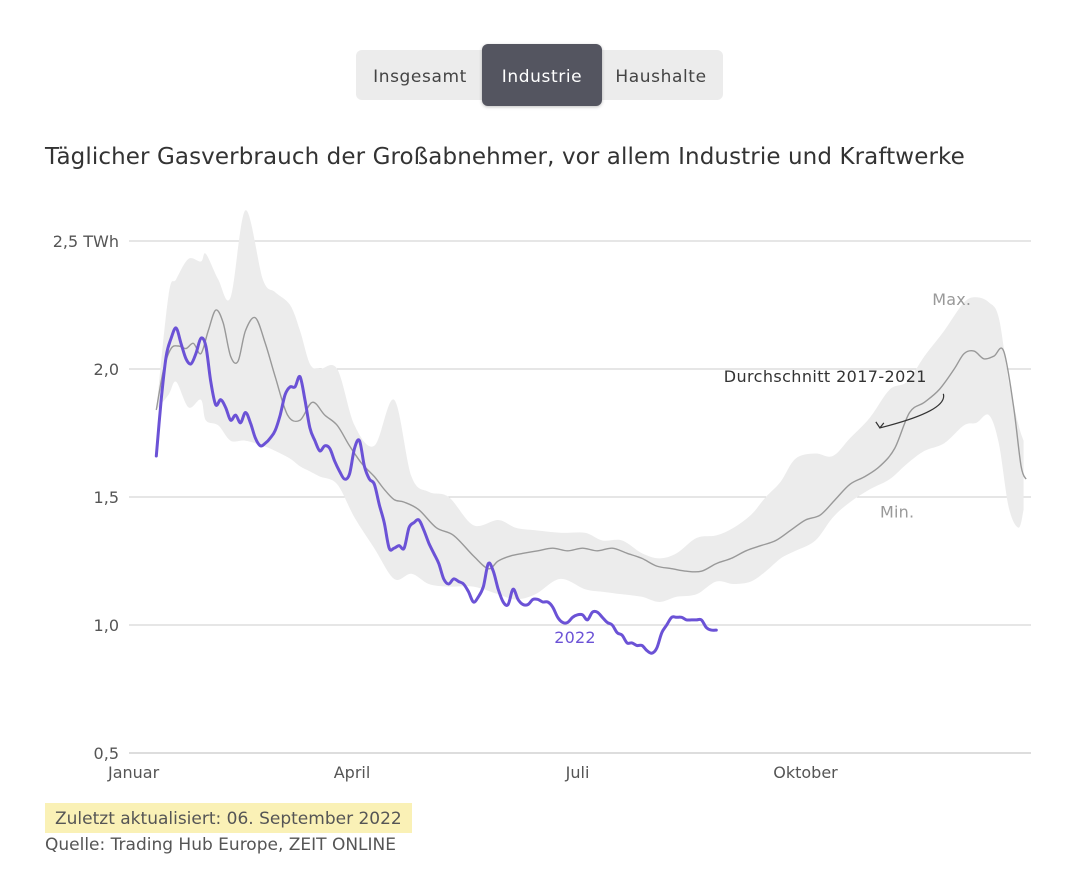  I want to click on y-tick-label: 1,0, so click(106, 625).